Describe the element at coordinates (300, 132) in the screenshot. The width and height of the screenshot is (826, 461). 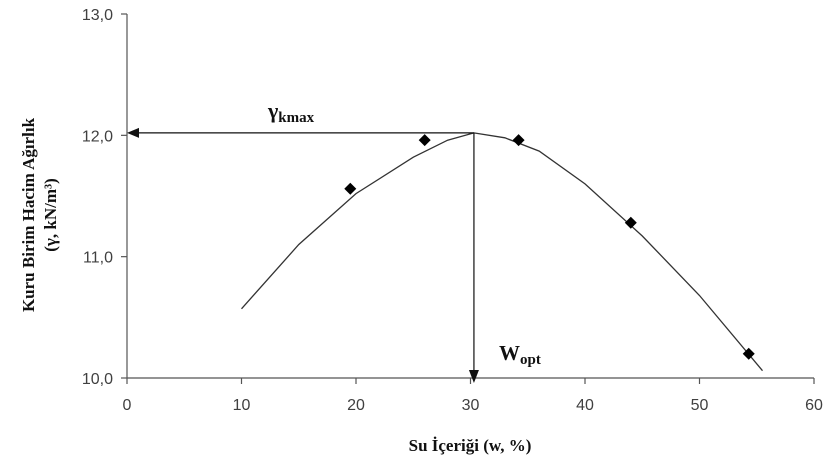
I see `gamma-kmax-arrow` at that location.